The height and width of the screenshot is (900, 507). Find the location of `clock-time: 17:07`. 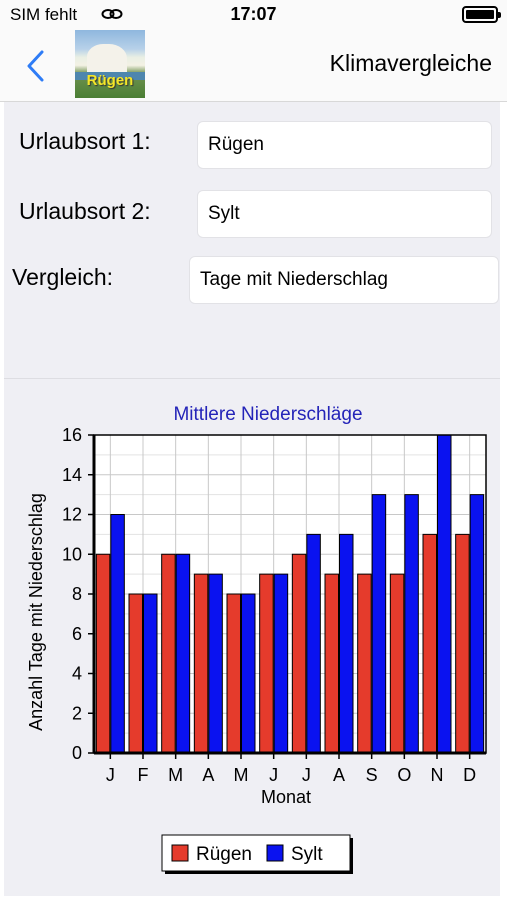

clock-time: 17:07 is located at coordinates (253, 14).